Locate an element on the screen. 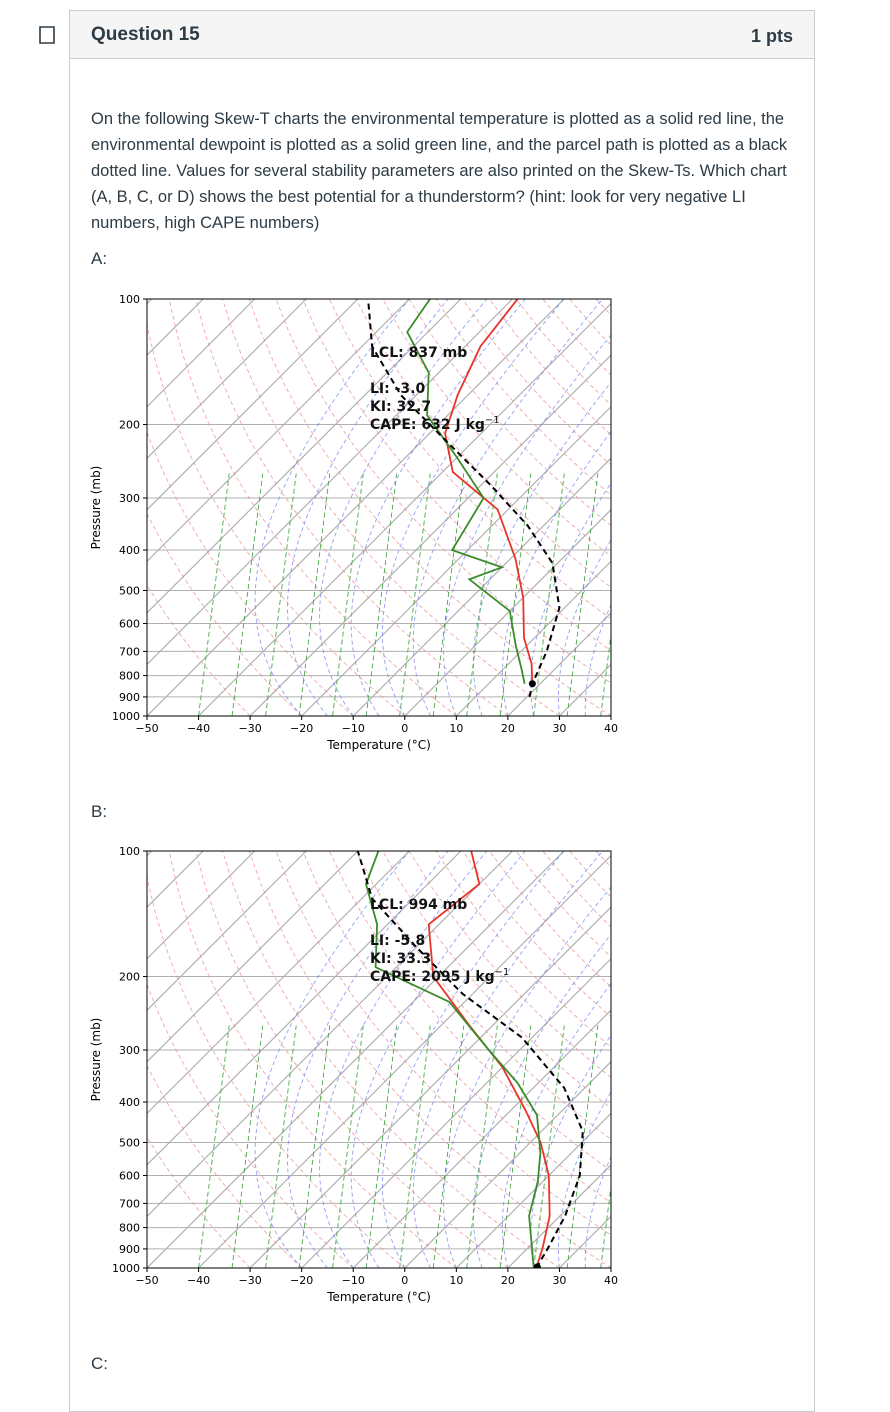  x-tick-label: −30 is located at coordinates (250, 1280).